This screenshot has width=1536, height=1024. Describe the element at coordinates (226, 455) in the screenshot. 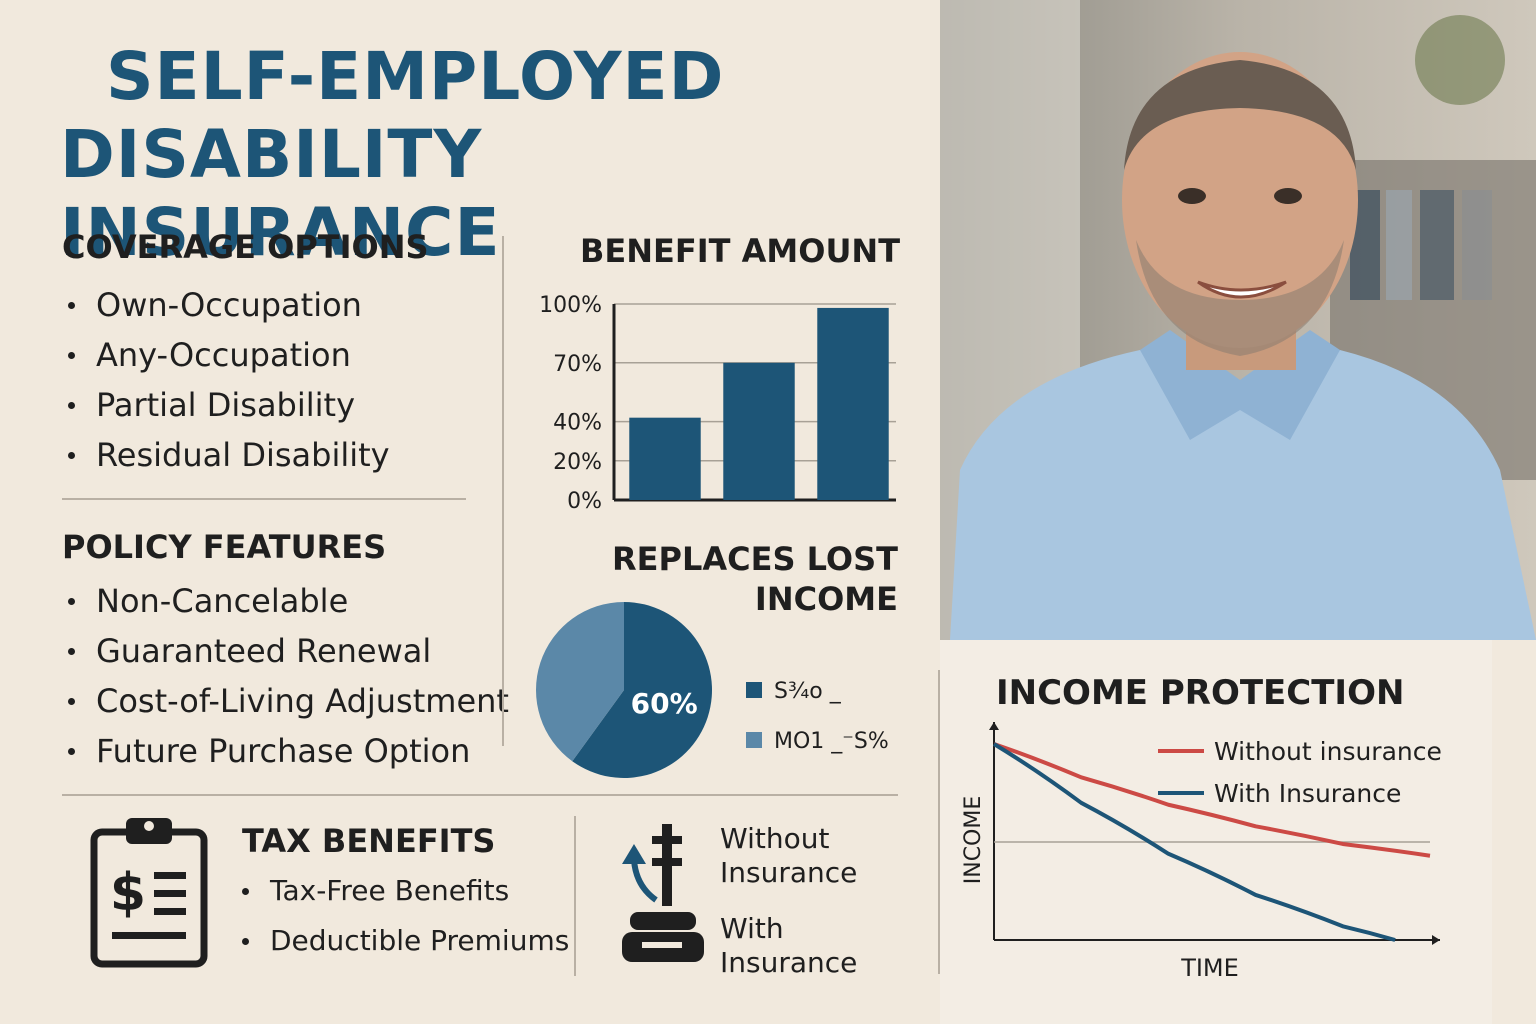

I see `list-item: Residual Disability` at that location.